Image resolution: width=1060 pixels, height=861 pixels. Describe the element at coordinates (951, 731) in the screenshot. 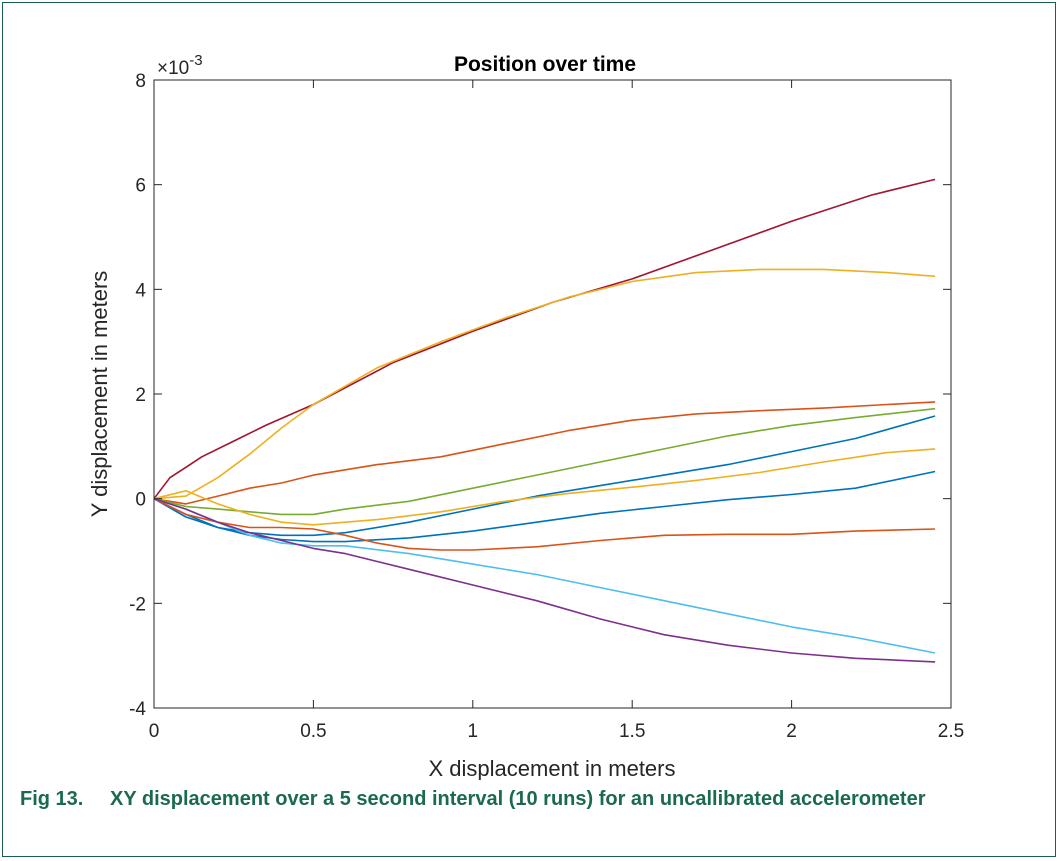

I see `x-tick-label: 2.5` at that location.